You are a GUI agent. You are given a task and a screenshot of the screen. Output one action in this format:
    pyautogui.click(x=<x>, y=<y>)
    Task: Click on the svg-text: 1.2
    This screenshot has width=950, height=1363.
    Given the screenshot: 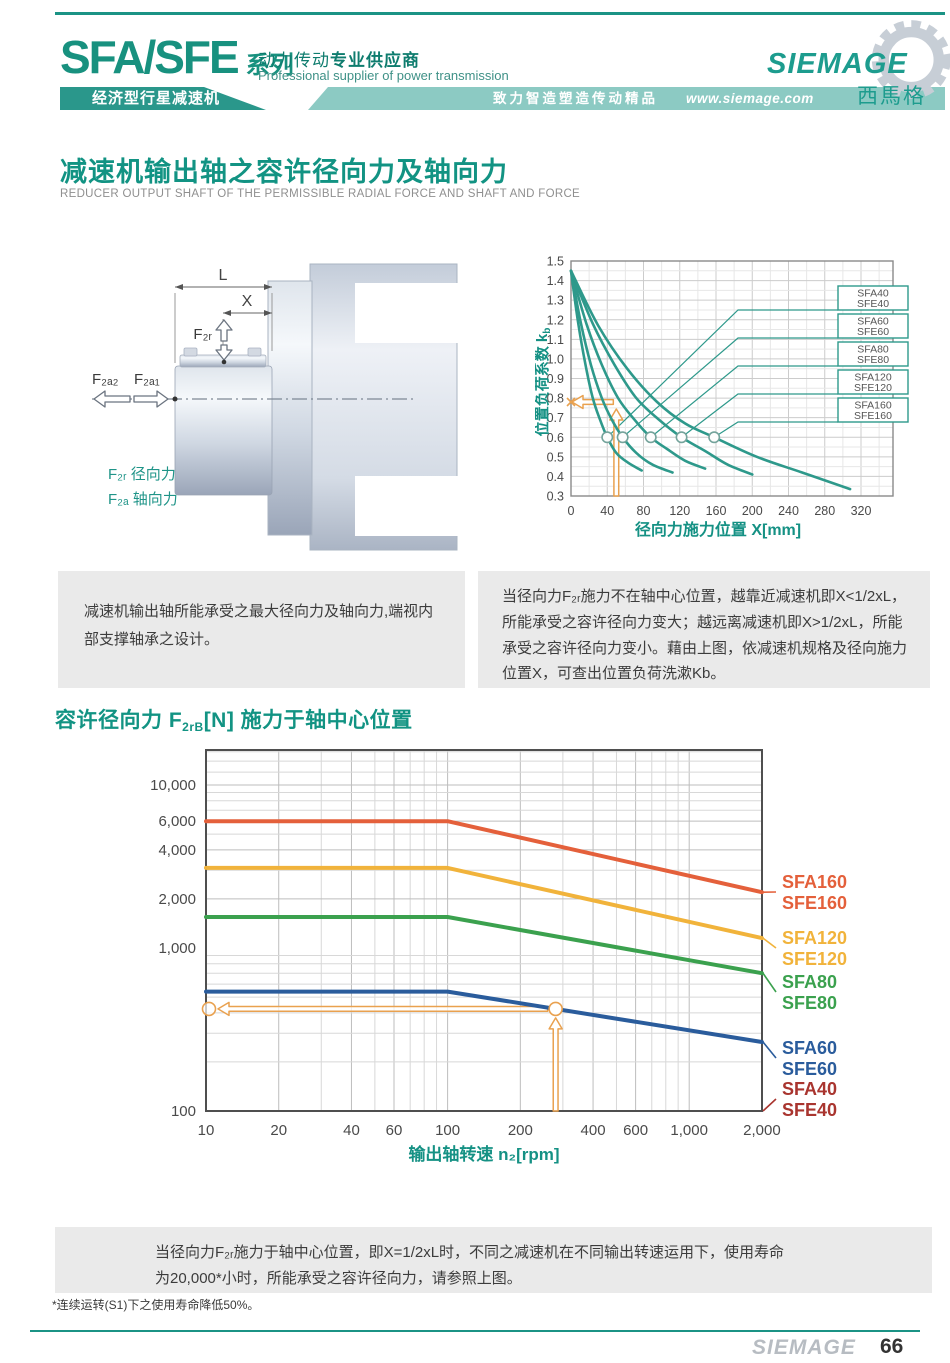 What is the action you would take?
    pyautogui.click(x=555, y=320)
    